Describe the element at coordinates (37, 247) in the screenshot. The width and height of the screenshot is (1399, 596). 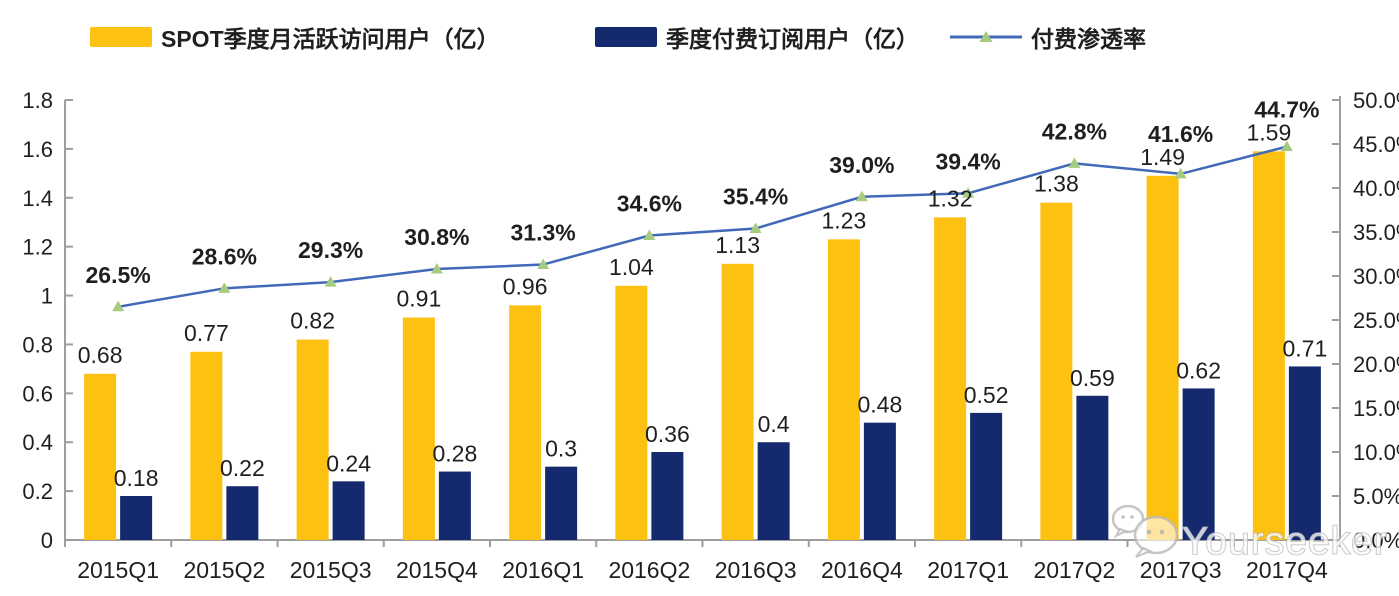
I see `left-axis-tick-label: 1.2` at that location.